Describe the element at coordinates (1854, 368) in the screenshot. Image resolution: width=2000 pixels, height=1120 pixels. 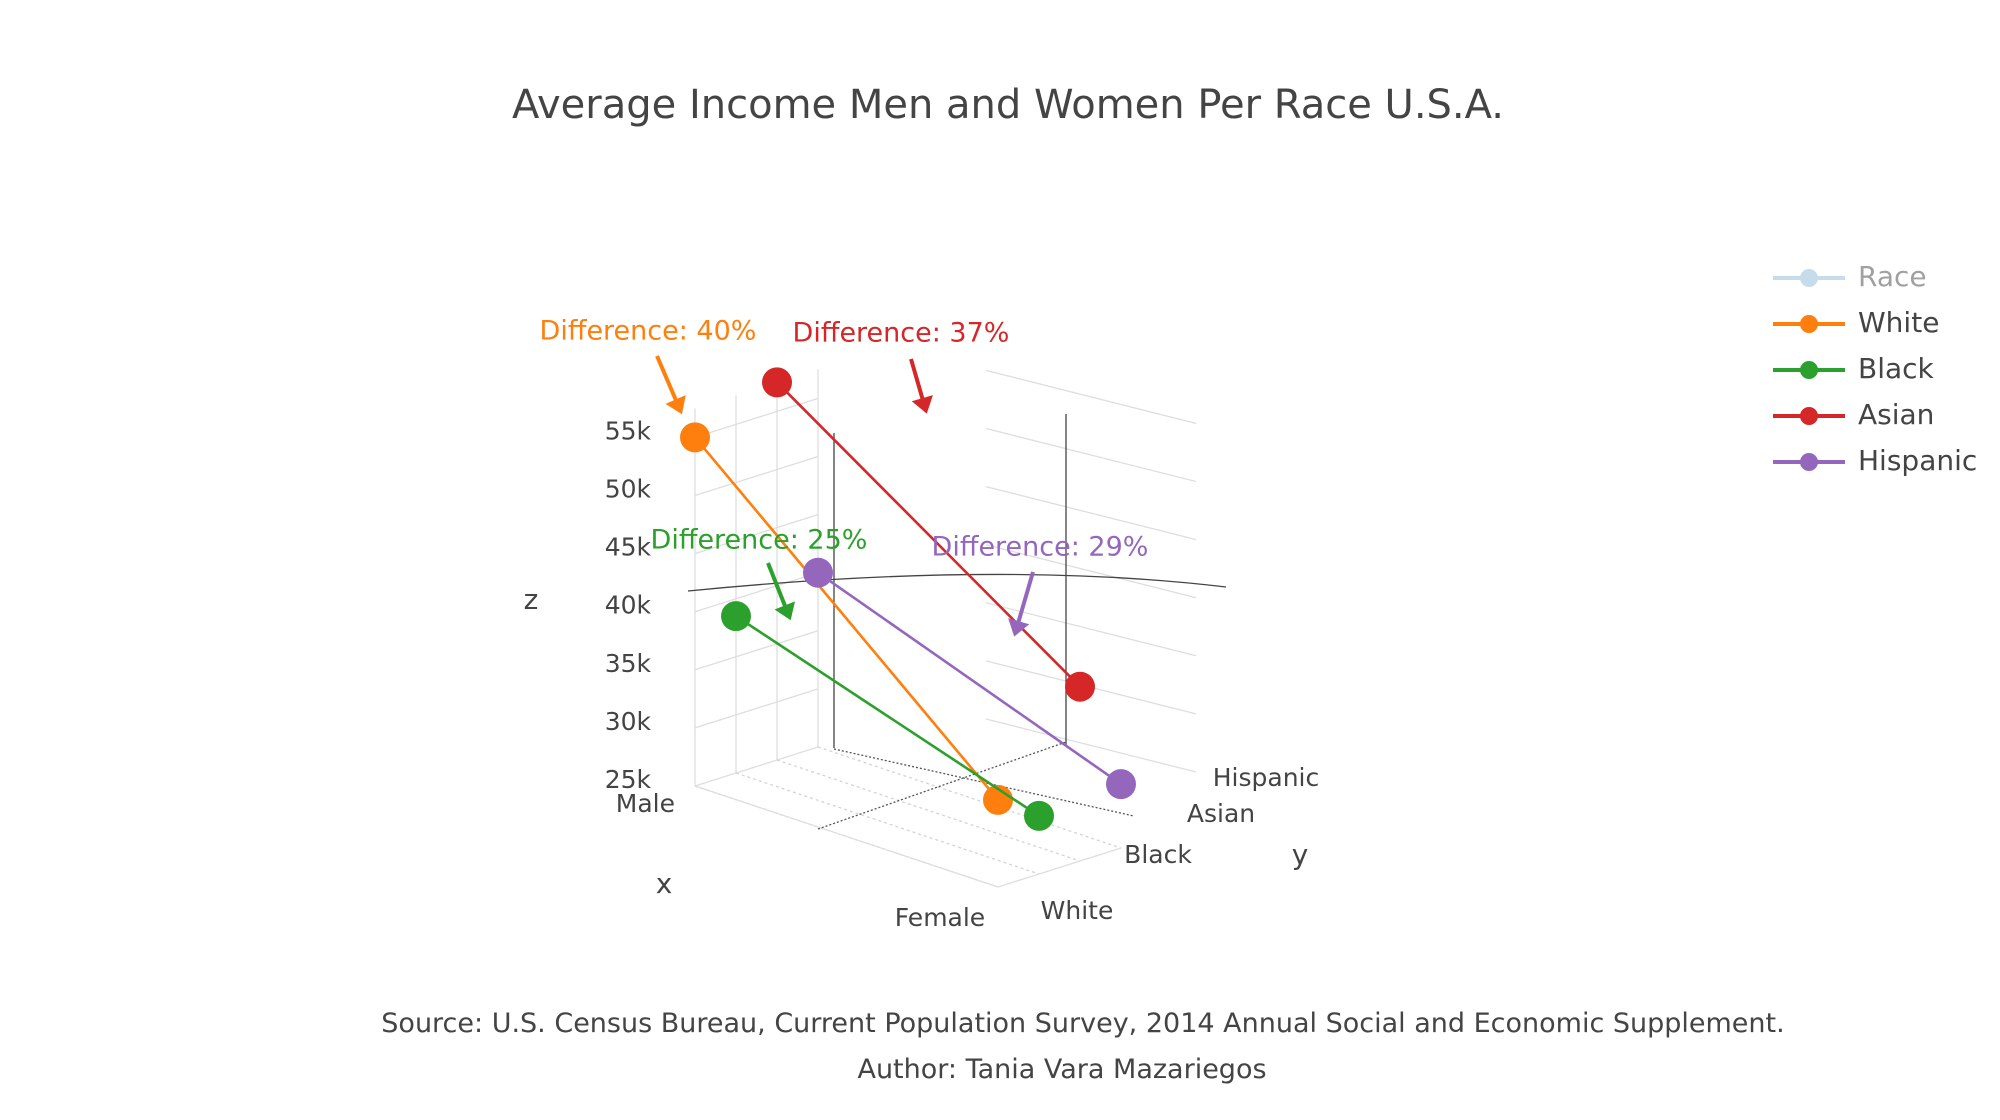
I see `legend-item-black: Black` at that location.